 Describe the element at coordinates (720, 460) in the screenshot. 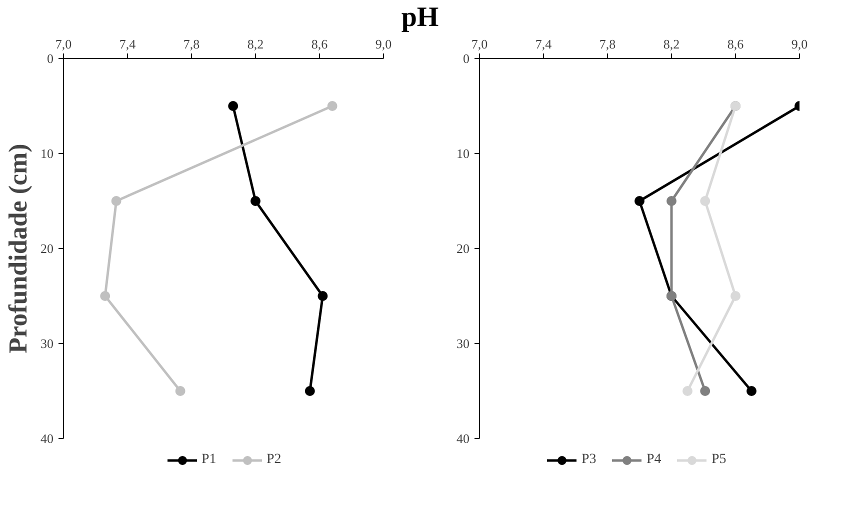

I see `legend-label: P5` at that location.